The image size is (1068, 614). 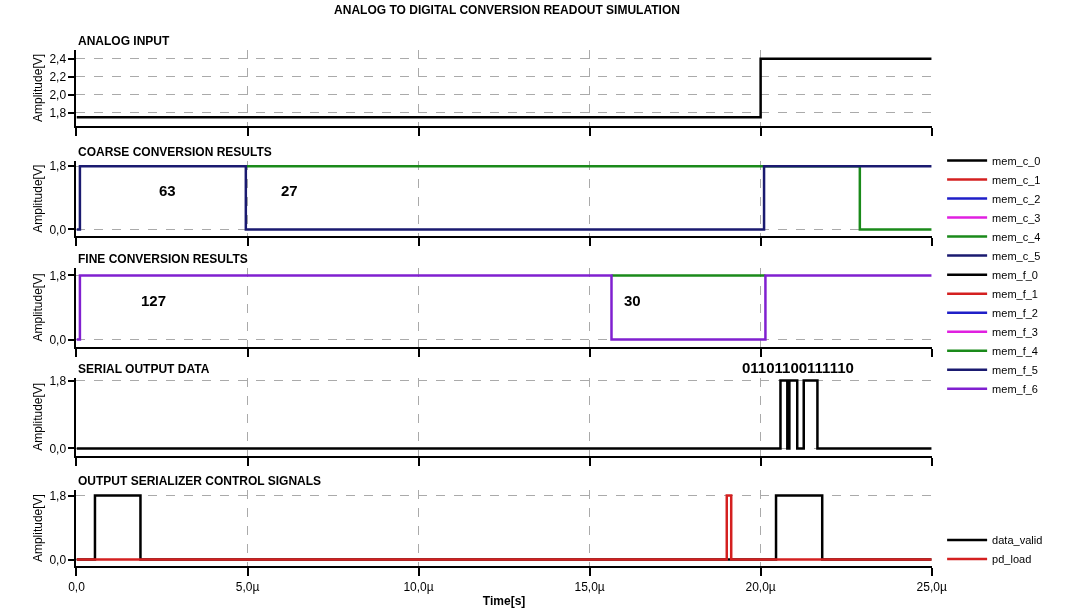 I want to click on annotation: 27, so click(x=289, y=190).